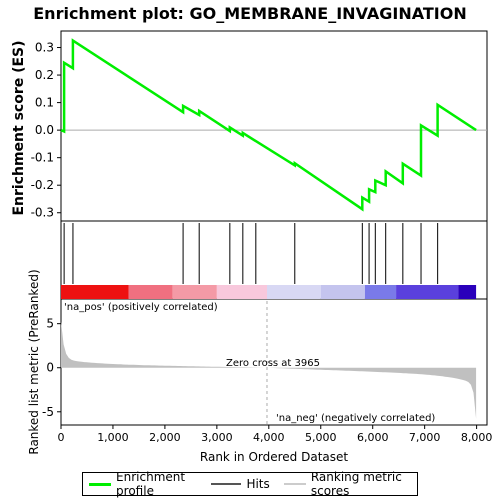 The width and height of the screenshot is (500, 500). What do you see at coordinates (141, 307) in the screenshot?
I see `pos-correlated-label: 'na_pos' (positively correlated)` at bounding box center [141, 307].